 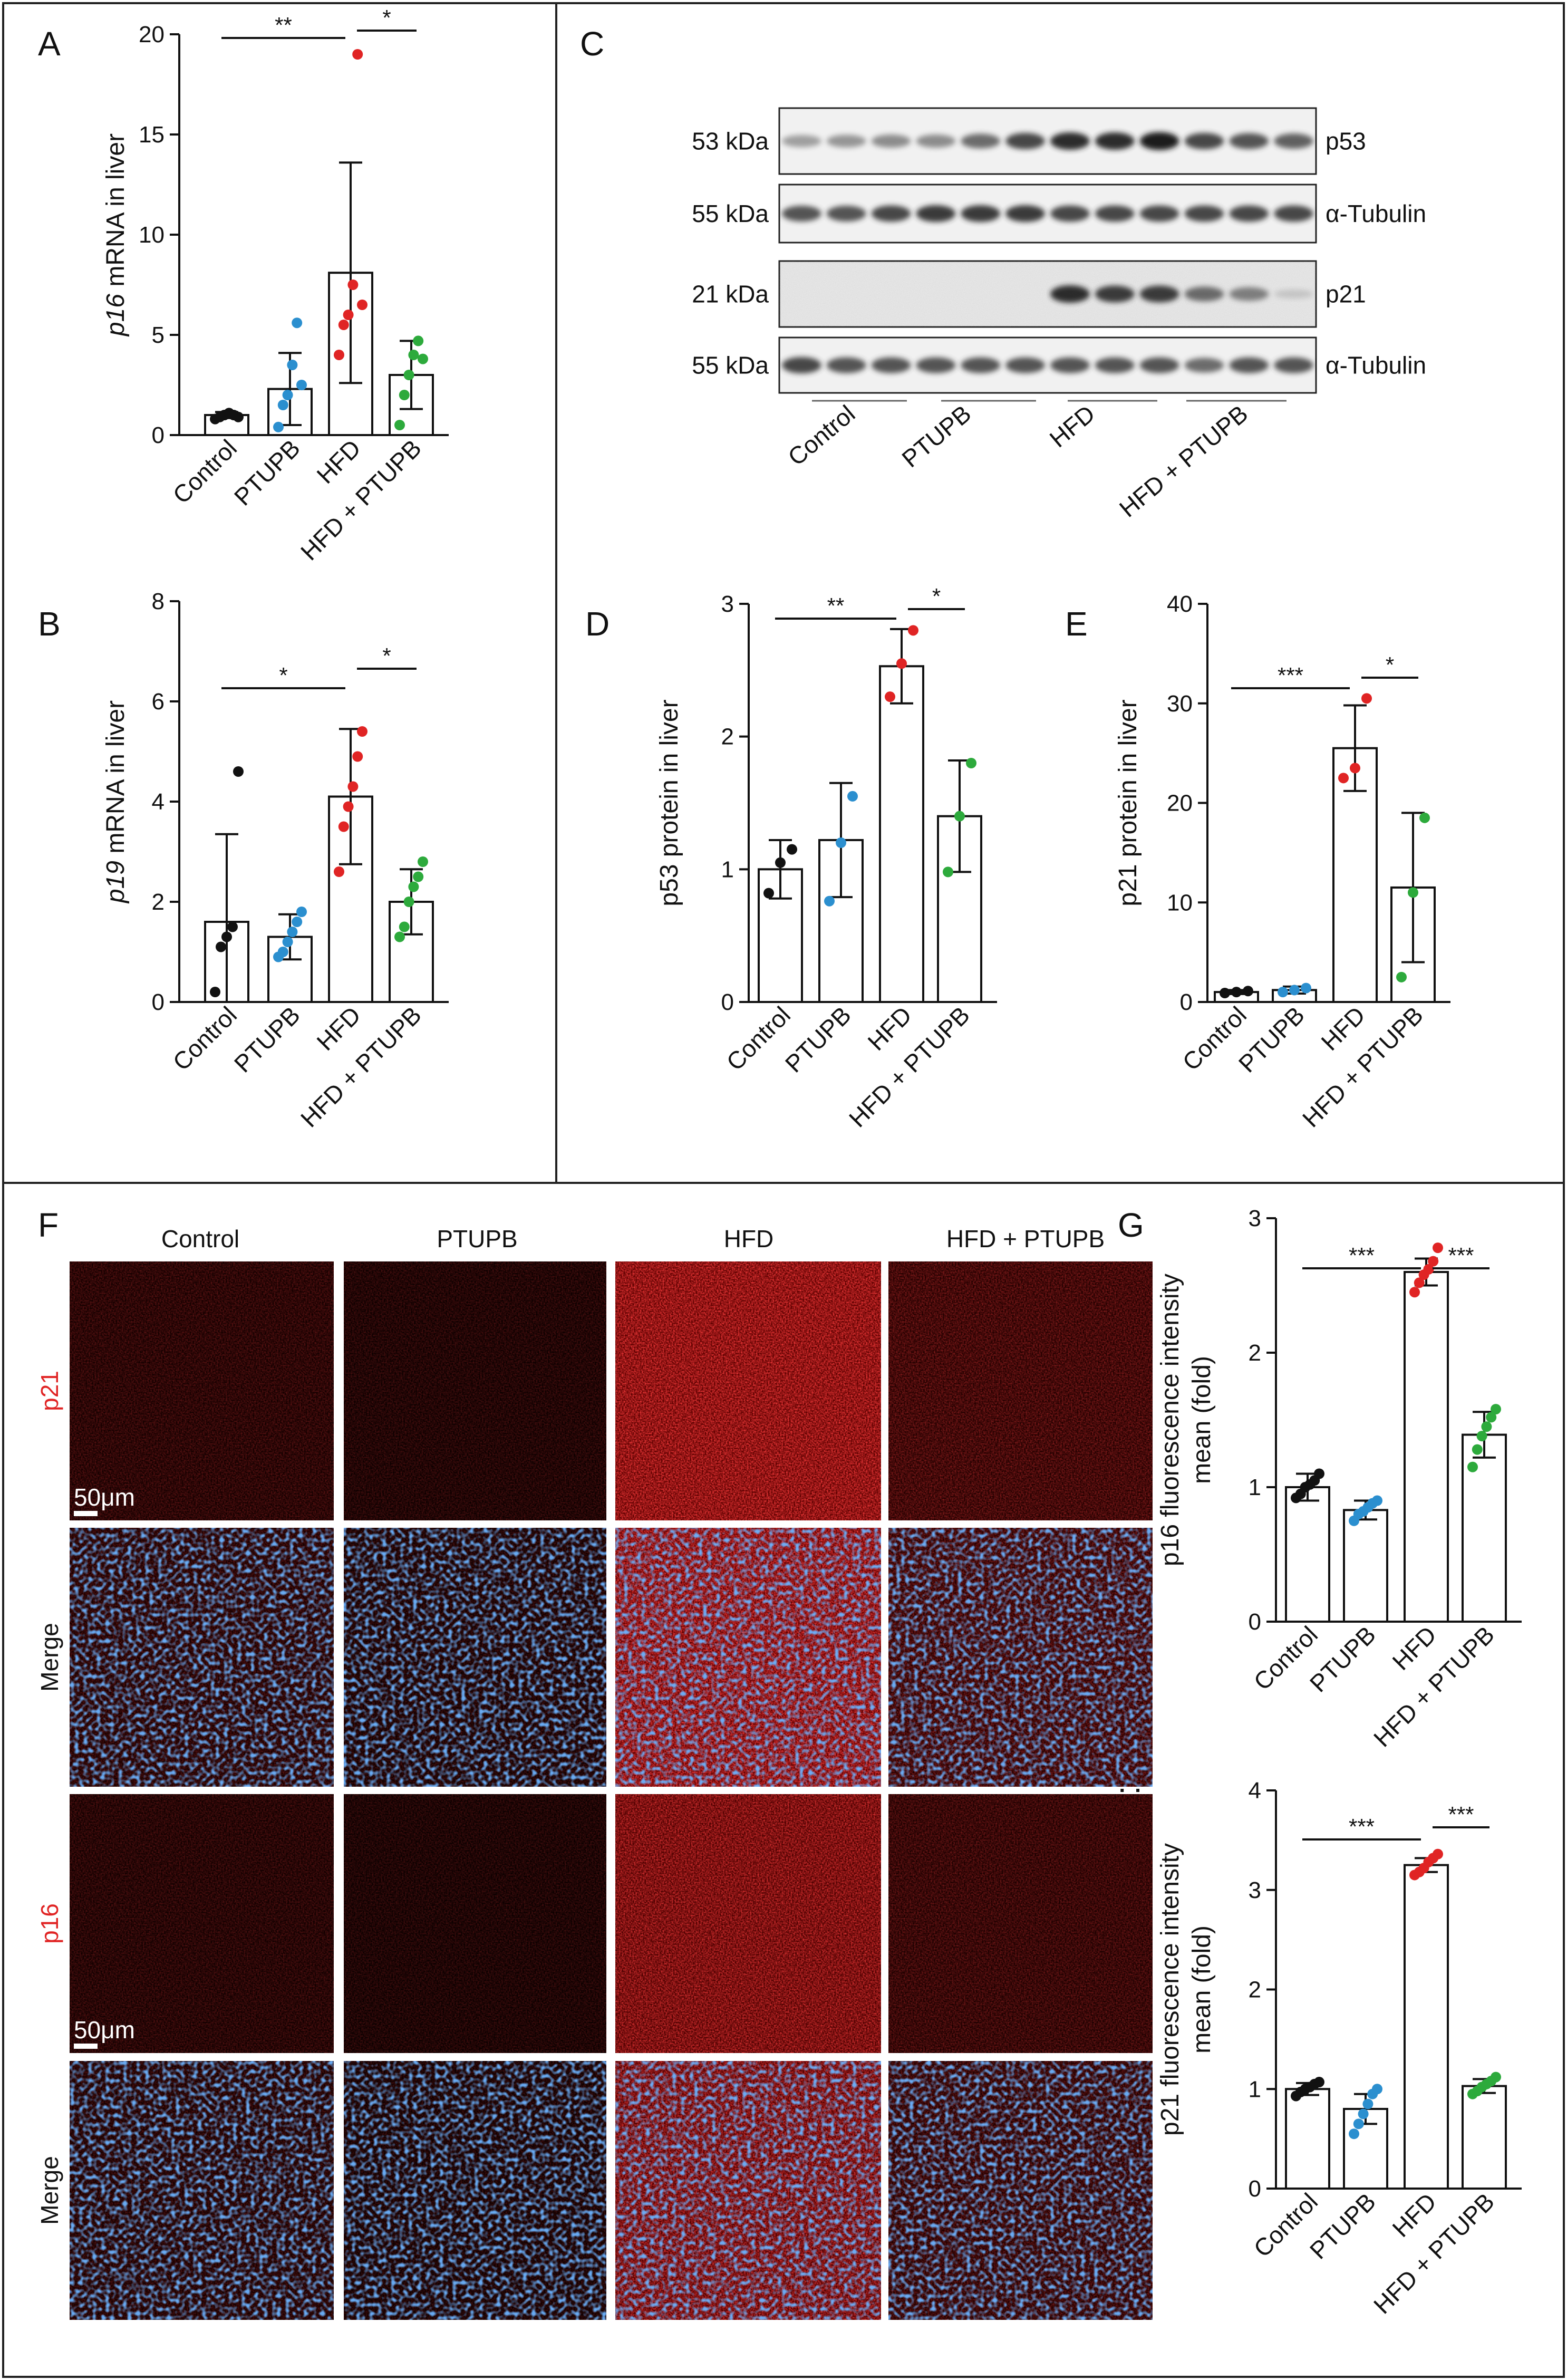 What do you see at coordinates (1180, 803) in the screenshot?
I see `y-tick-label: 20` at bounding box center [1180, 803].